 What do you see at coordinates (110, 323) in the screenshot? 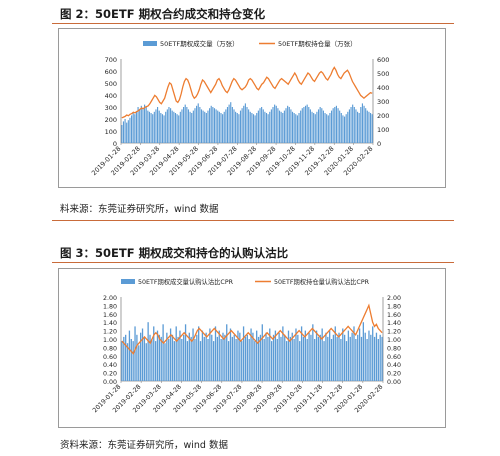
I see `y-left-tick-label: 1.40` at bounding box center [110, 323].